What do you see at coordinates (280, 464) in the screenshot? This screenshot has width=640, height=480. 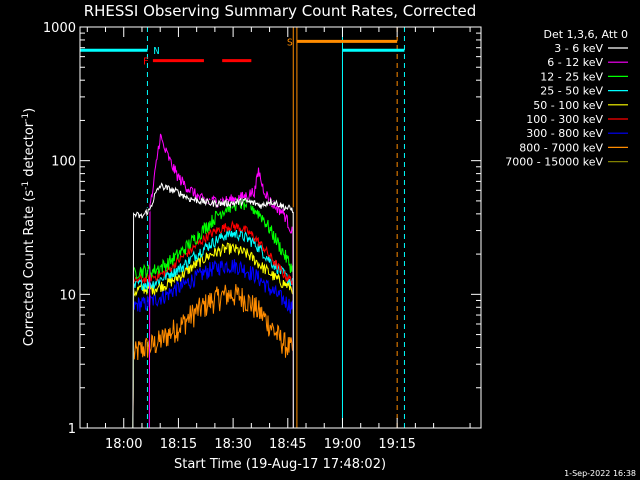 I see `x-axis-label: Start Time (19-Aug-17 17:48:02)` at bounding box center [280, 464].